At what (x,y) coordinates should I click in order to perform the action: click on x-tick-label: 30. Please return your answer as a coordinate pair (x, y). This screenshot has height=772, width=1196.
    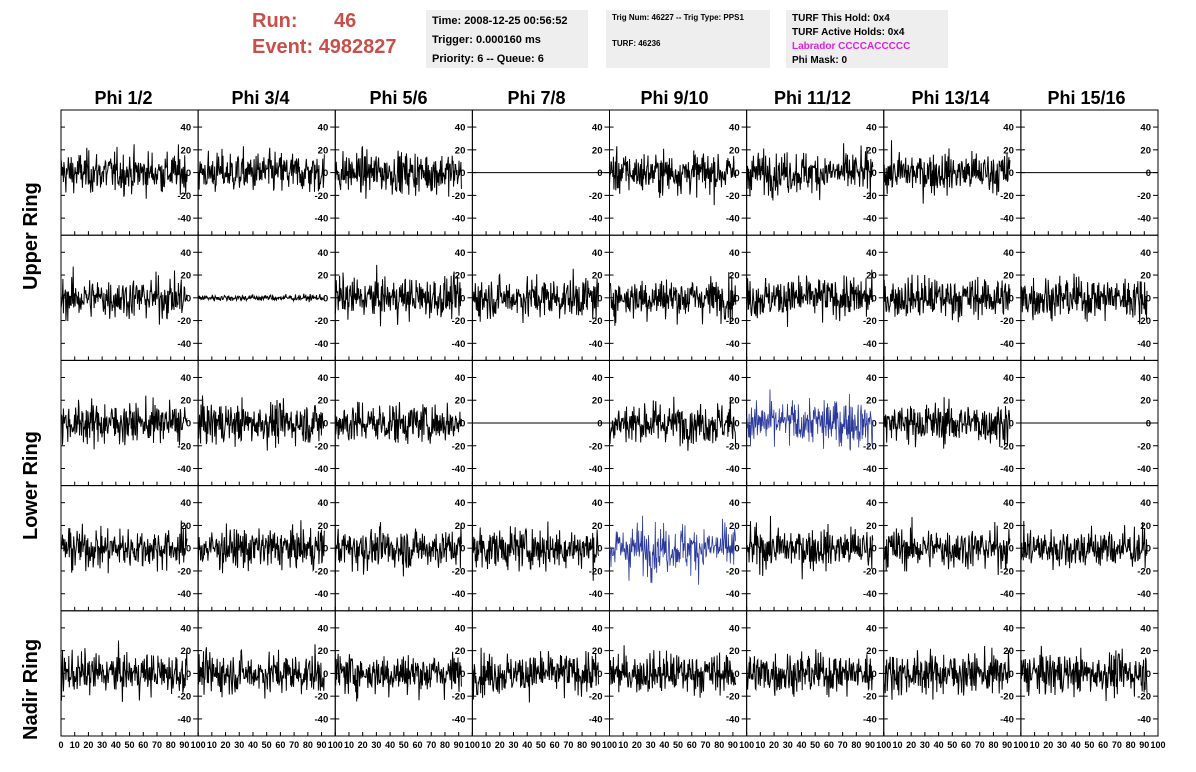
    Looking at the image, I should click on (1062, 745).